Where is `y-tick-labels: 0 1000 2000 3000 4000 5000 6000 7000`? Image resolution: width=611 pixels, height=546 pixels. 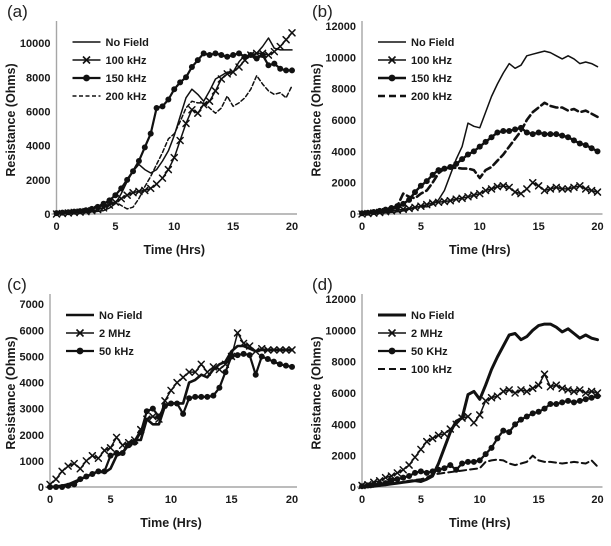 y-tick-labels: 0 1000 2000 3000 4000 5000 6000 7000 is located at coordinates (32, 396).